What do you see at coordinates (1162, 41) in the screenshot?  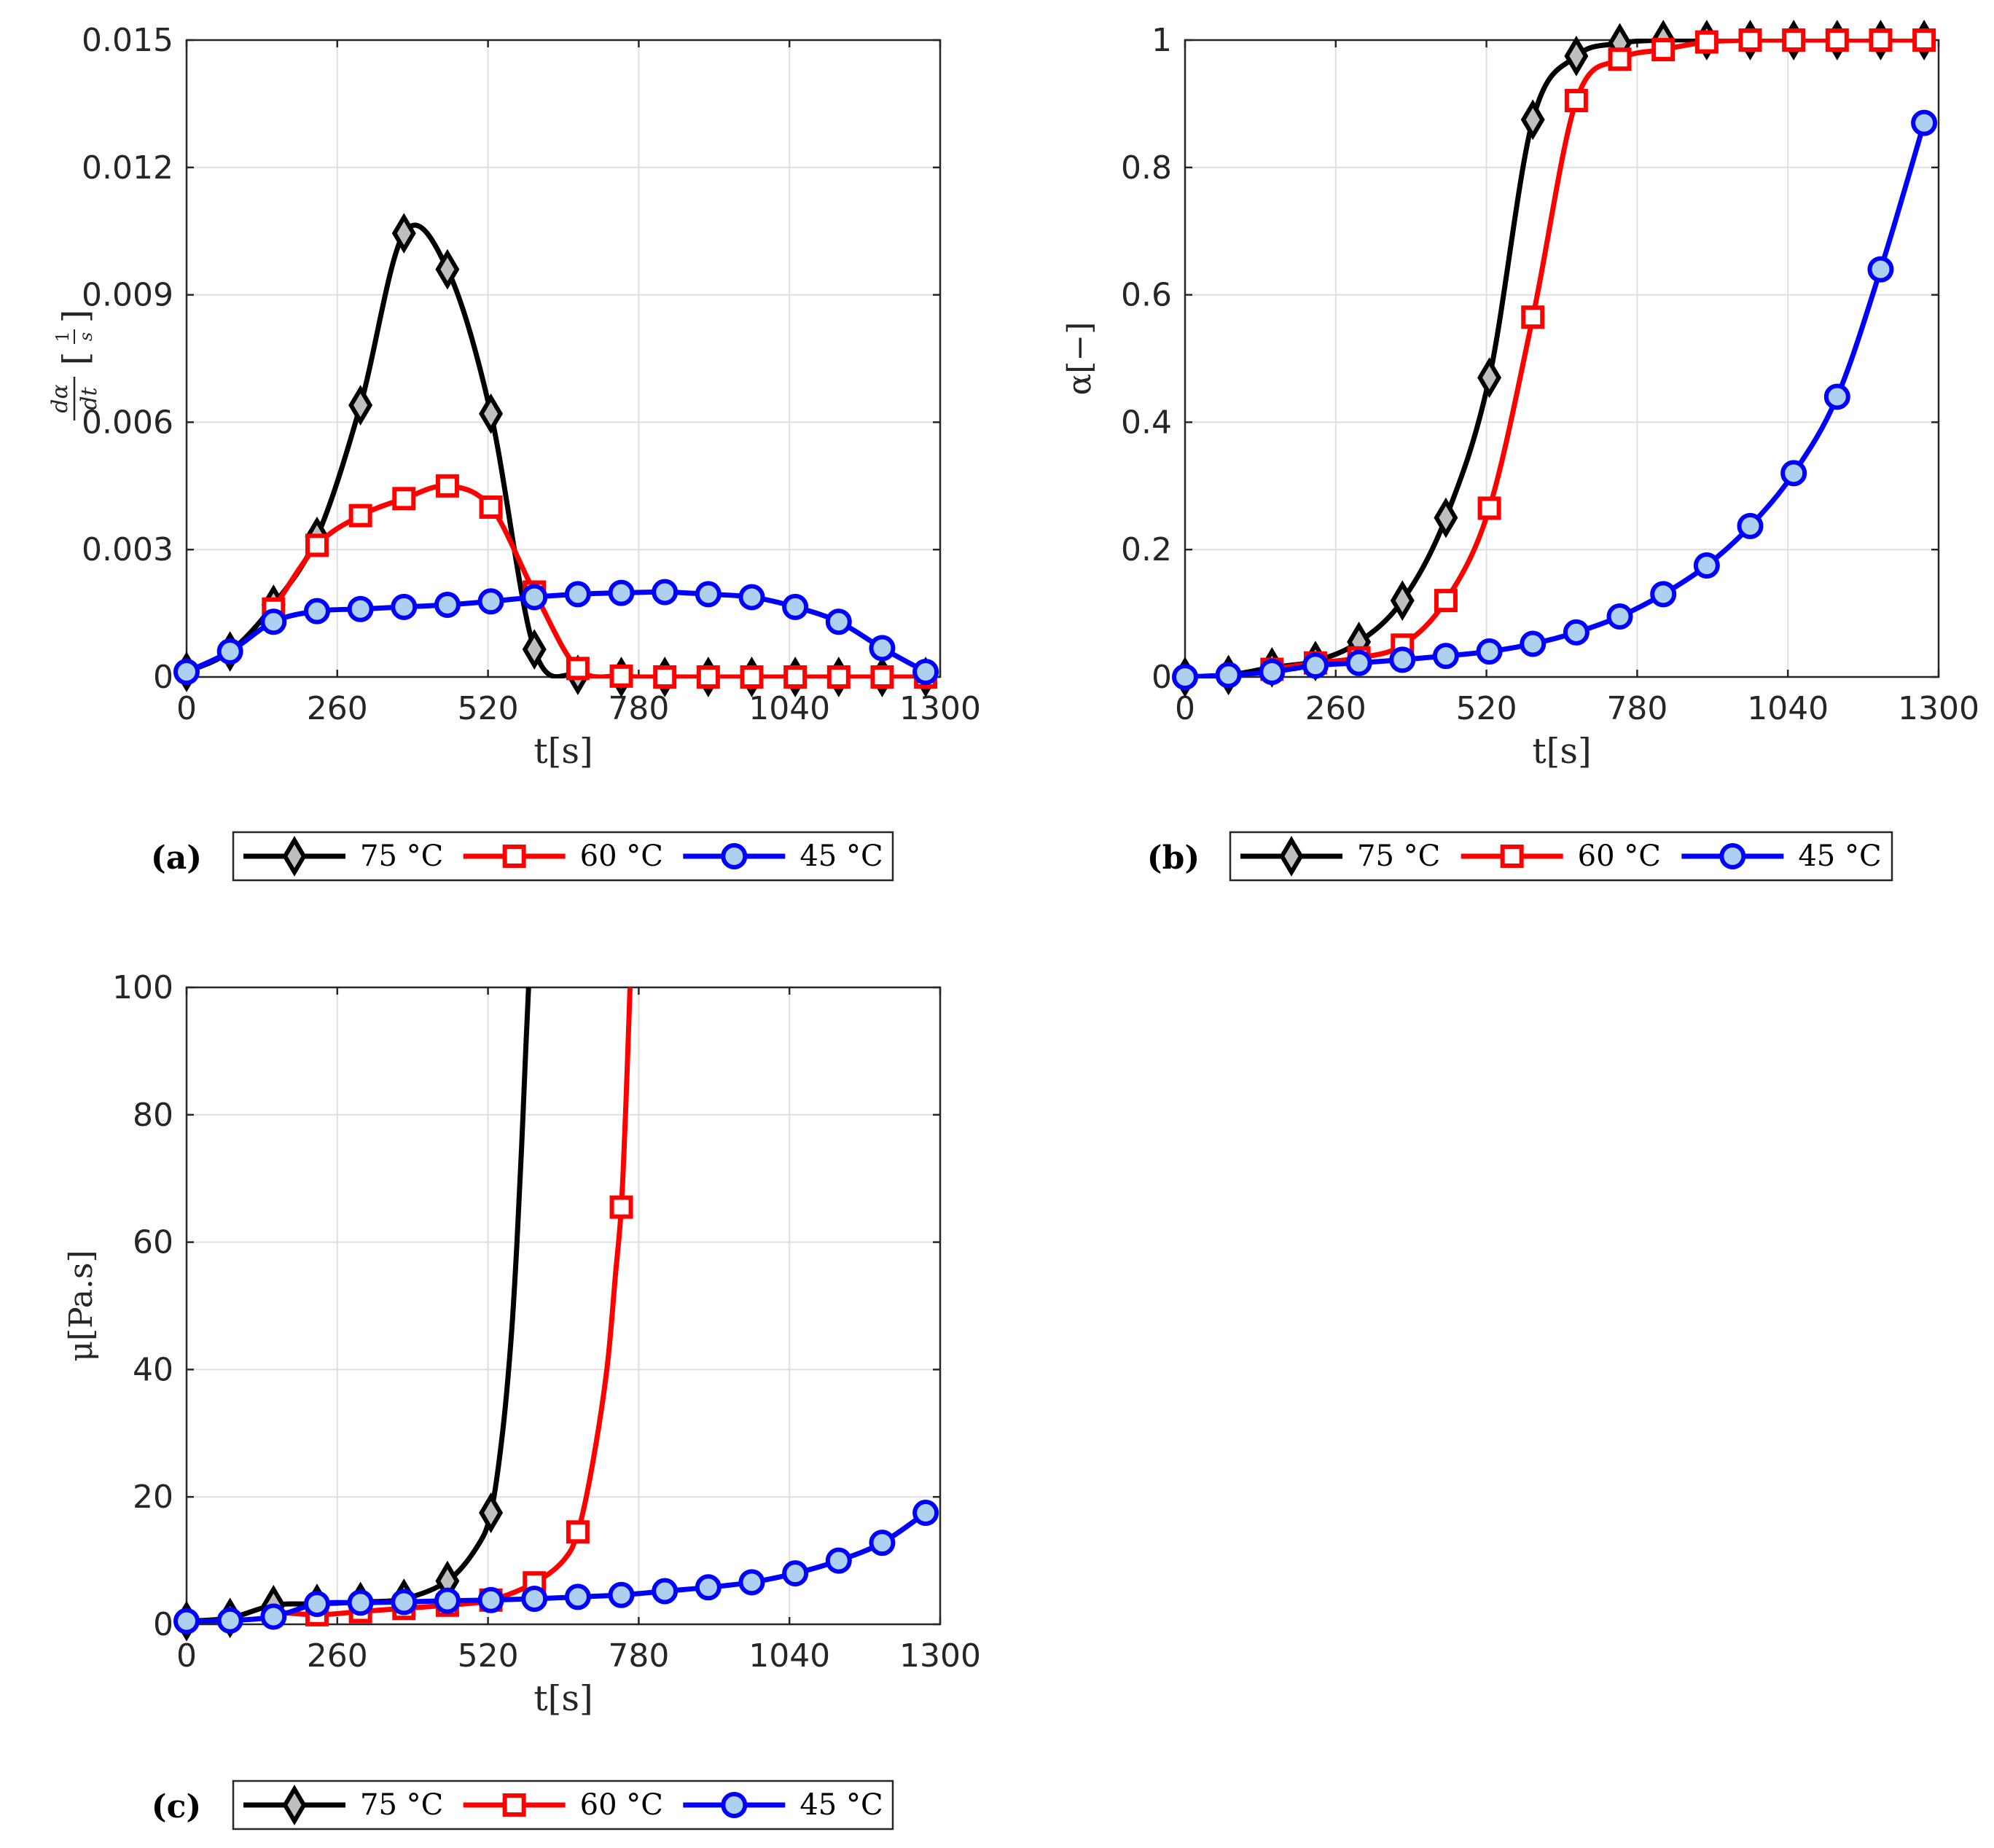 I see `y-tick-label: 1` at bounding box center [1162, 41].